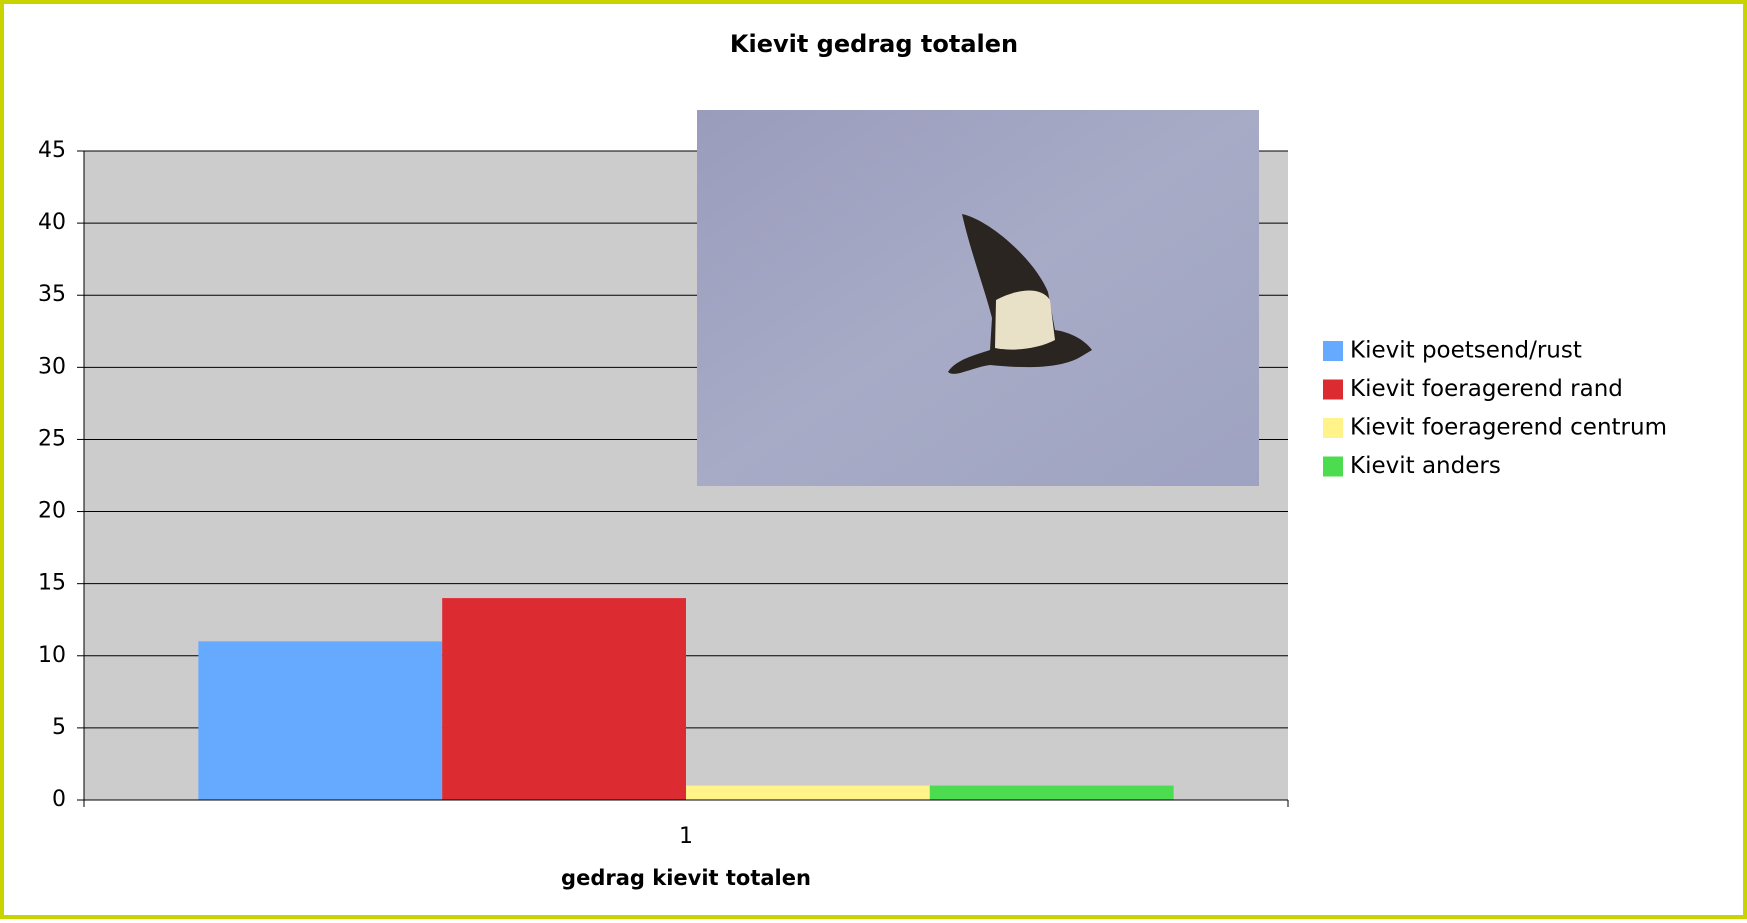 The width and height of the screenshot is (1747, 923). I want to click on y-tick-label: 0, so click(59, 799).